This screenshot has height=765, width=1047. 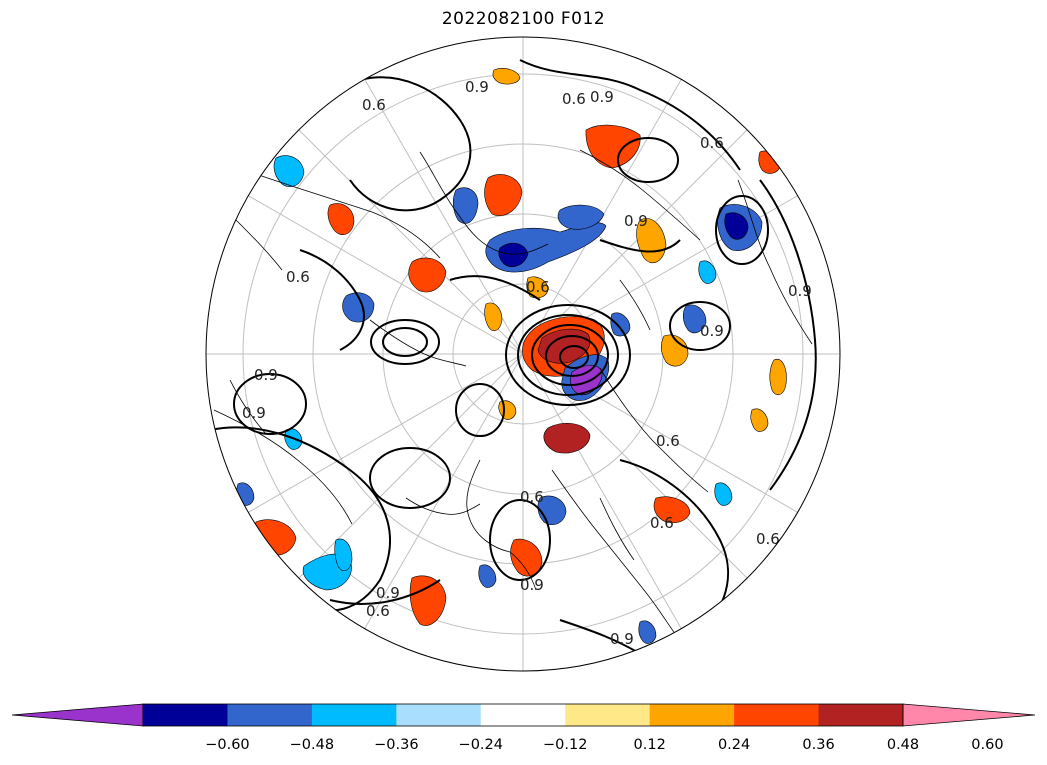 What do you see at coordinates (734, 745) in the screenshot?
I see `colorbar-tick-label: 0.24` at bounding box center [734, 745].